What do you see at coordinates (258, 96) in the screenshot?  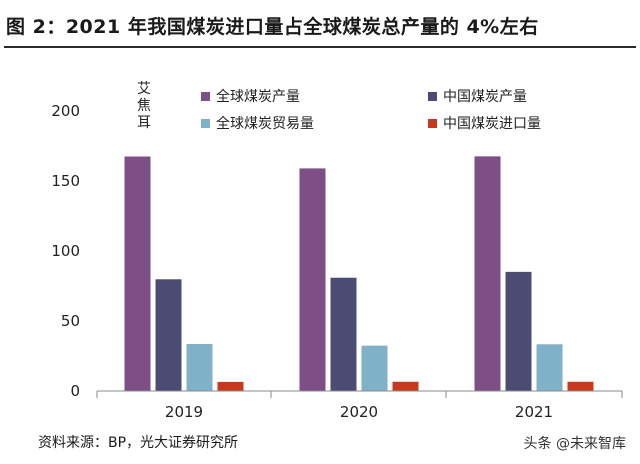 I see `legend-label: 全球煤炭产量` at bounding box center [258, 96].